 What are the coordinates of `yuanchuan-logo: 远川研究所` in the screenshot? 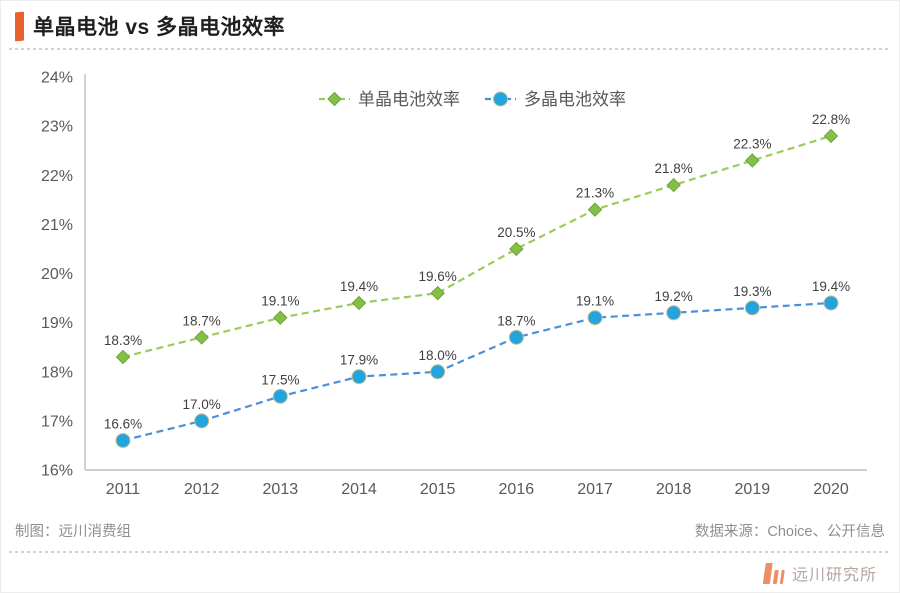 It's located at (819, 573).